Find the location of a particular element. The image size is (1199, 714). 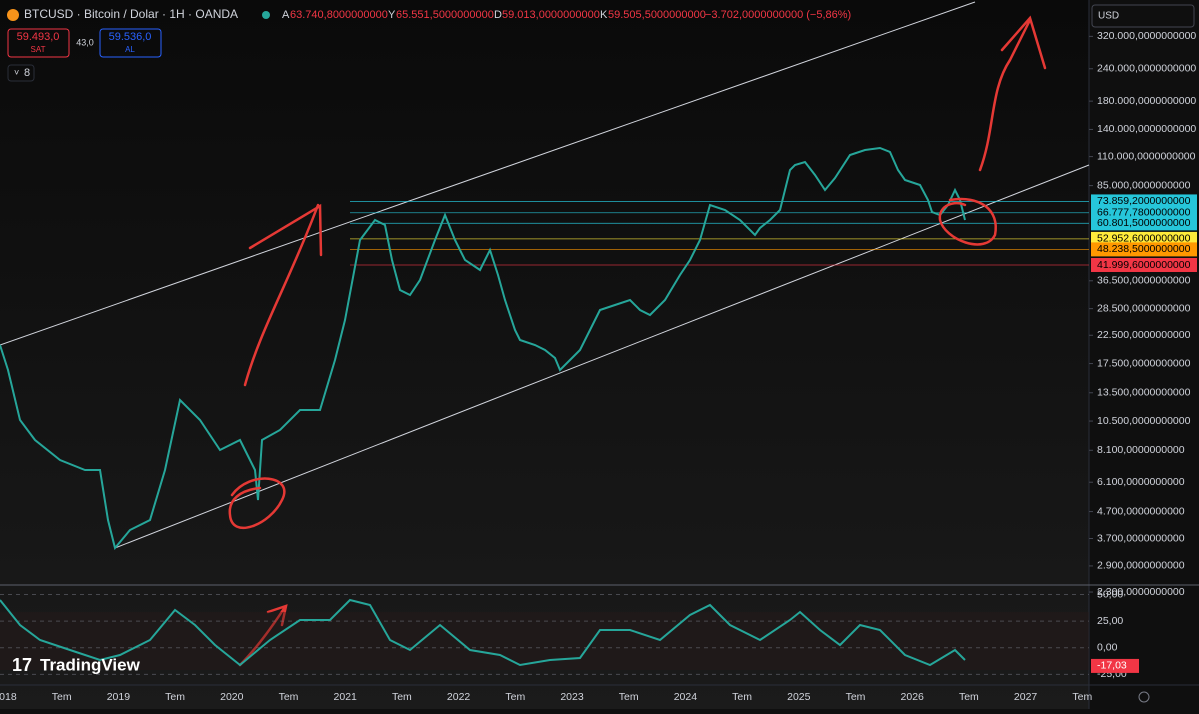

buy-label: AL is located at coordinates (130, 49).